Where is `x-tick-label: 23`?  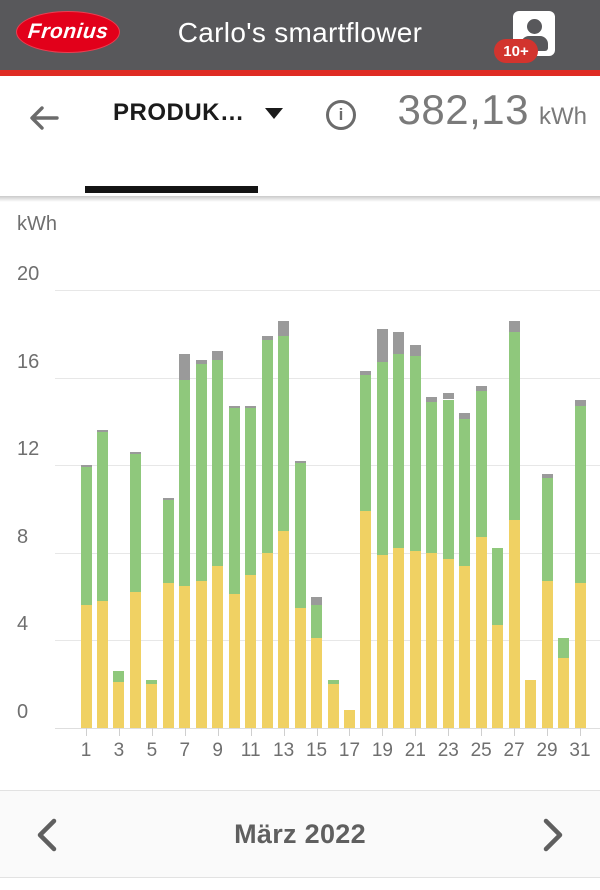
x-tick-label: 23 is located at coordinates (448, 750).